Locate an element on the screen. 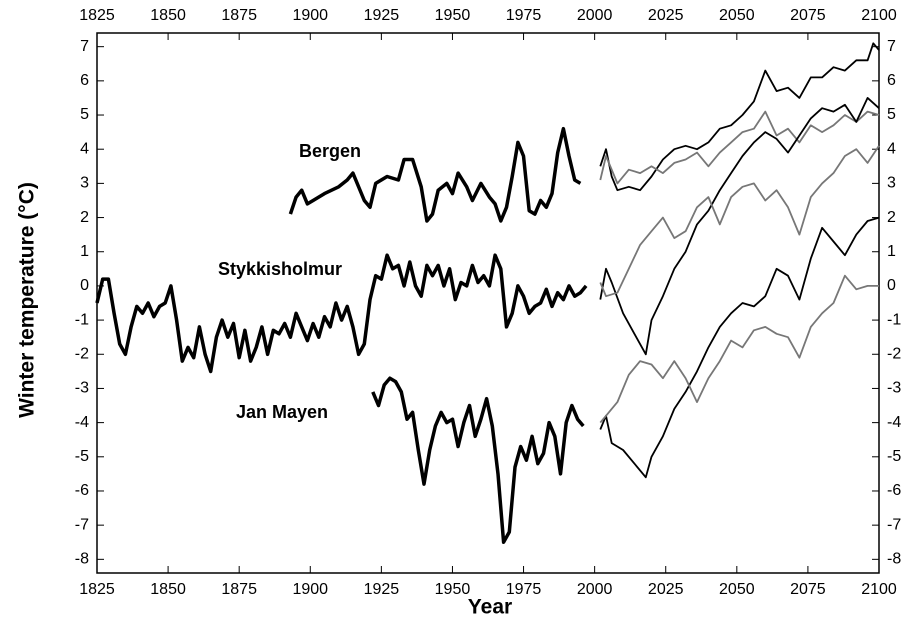 Image resolution: width=917 pixels, height=629 pixels. x-tick-label: 1825 is located at coordinates (97, 589).